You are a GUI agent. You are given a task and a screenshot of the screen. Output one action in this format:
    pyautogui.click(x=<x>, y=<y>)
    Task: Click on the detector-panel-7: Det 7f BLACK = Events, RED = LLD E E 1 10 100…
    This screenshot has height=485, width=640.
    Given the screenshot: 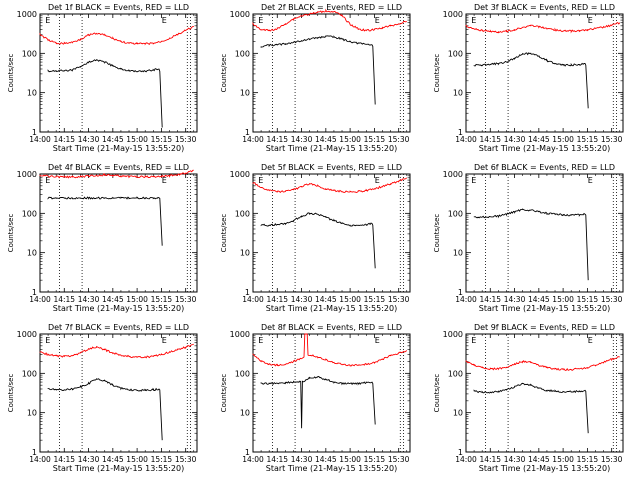 What is the action you would take?
    pyautogui.click(x=102, y=398)
    